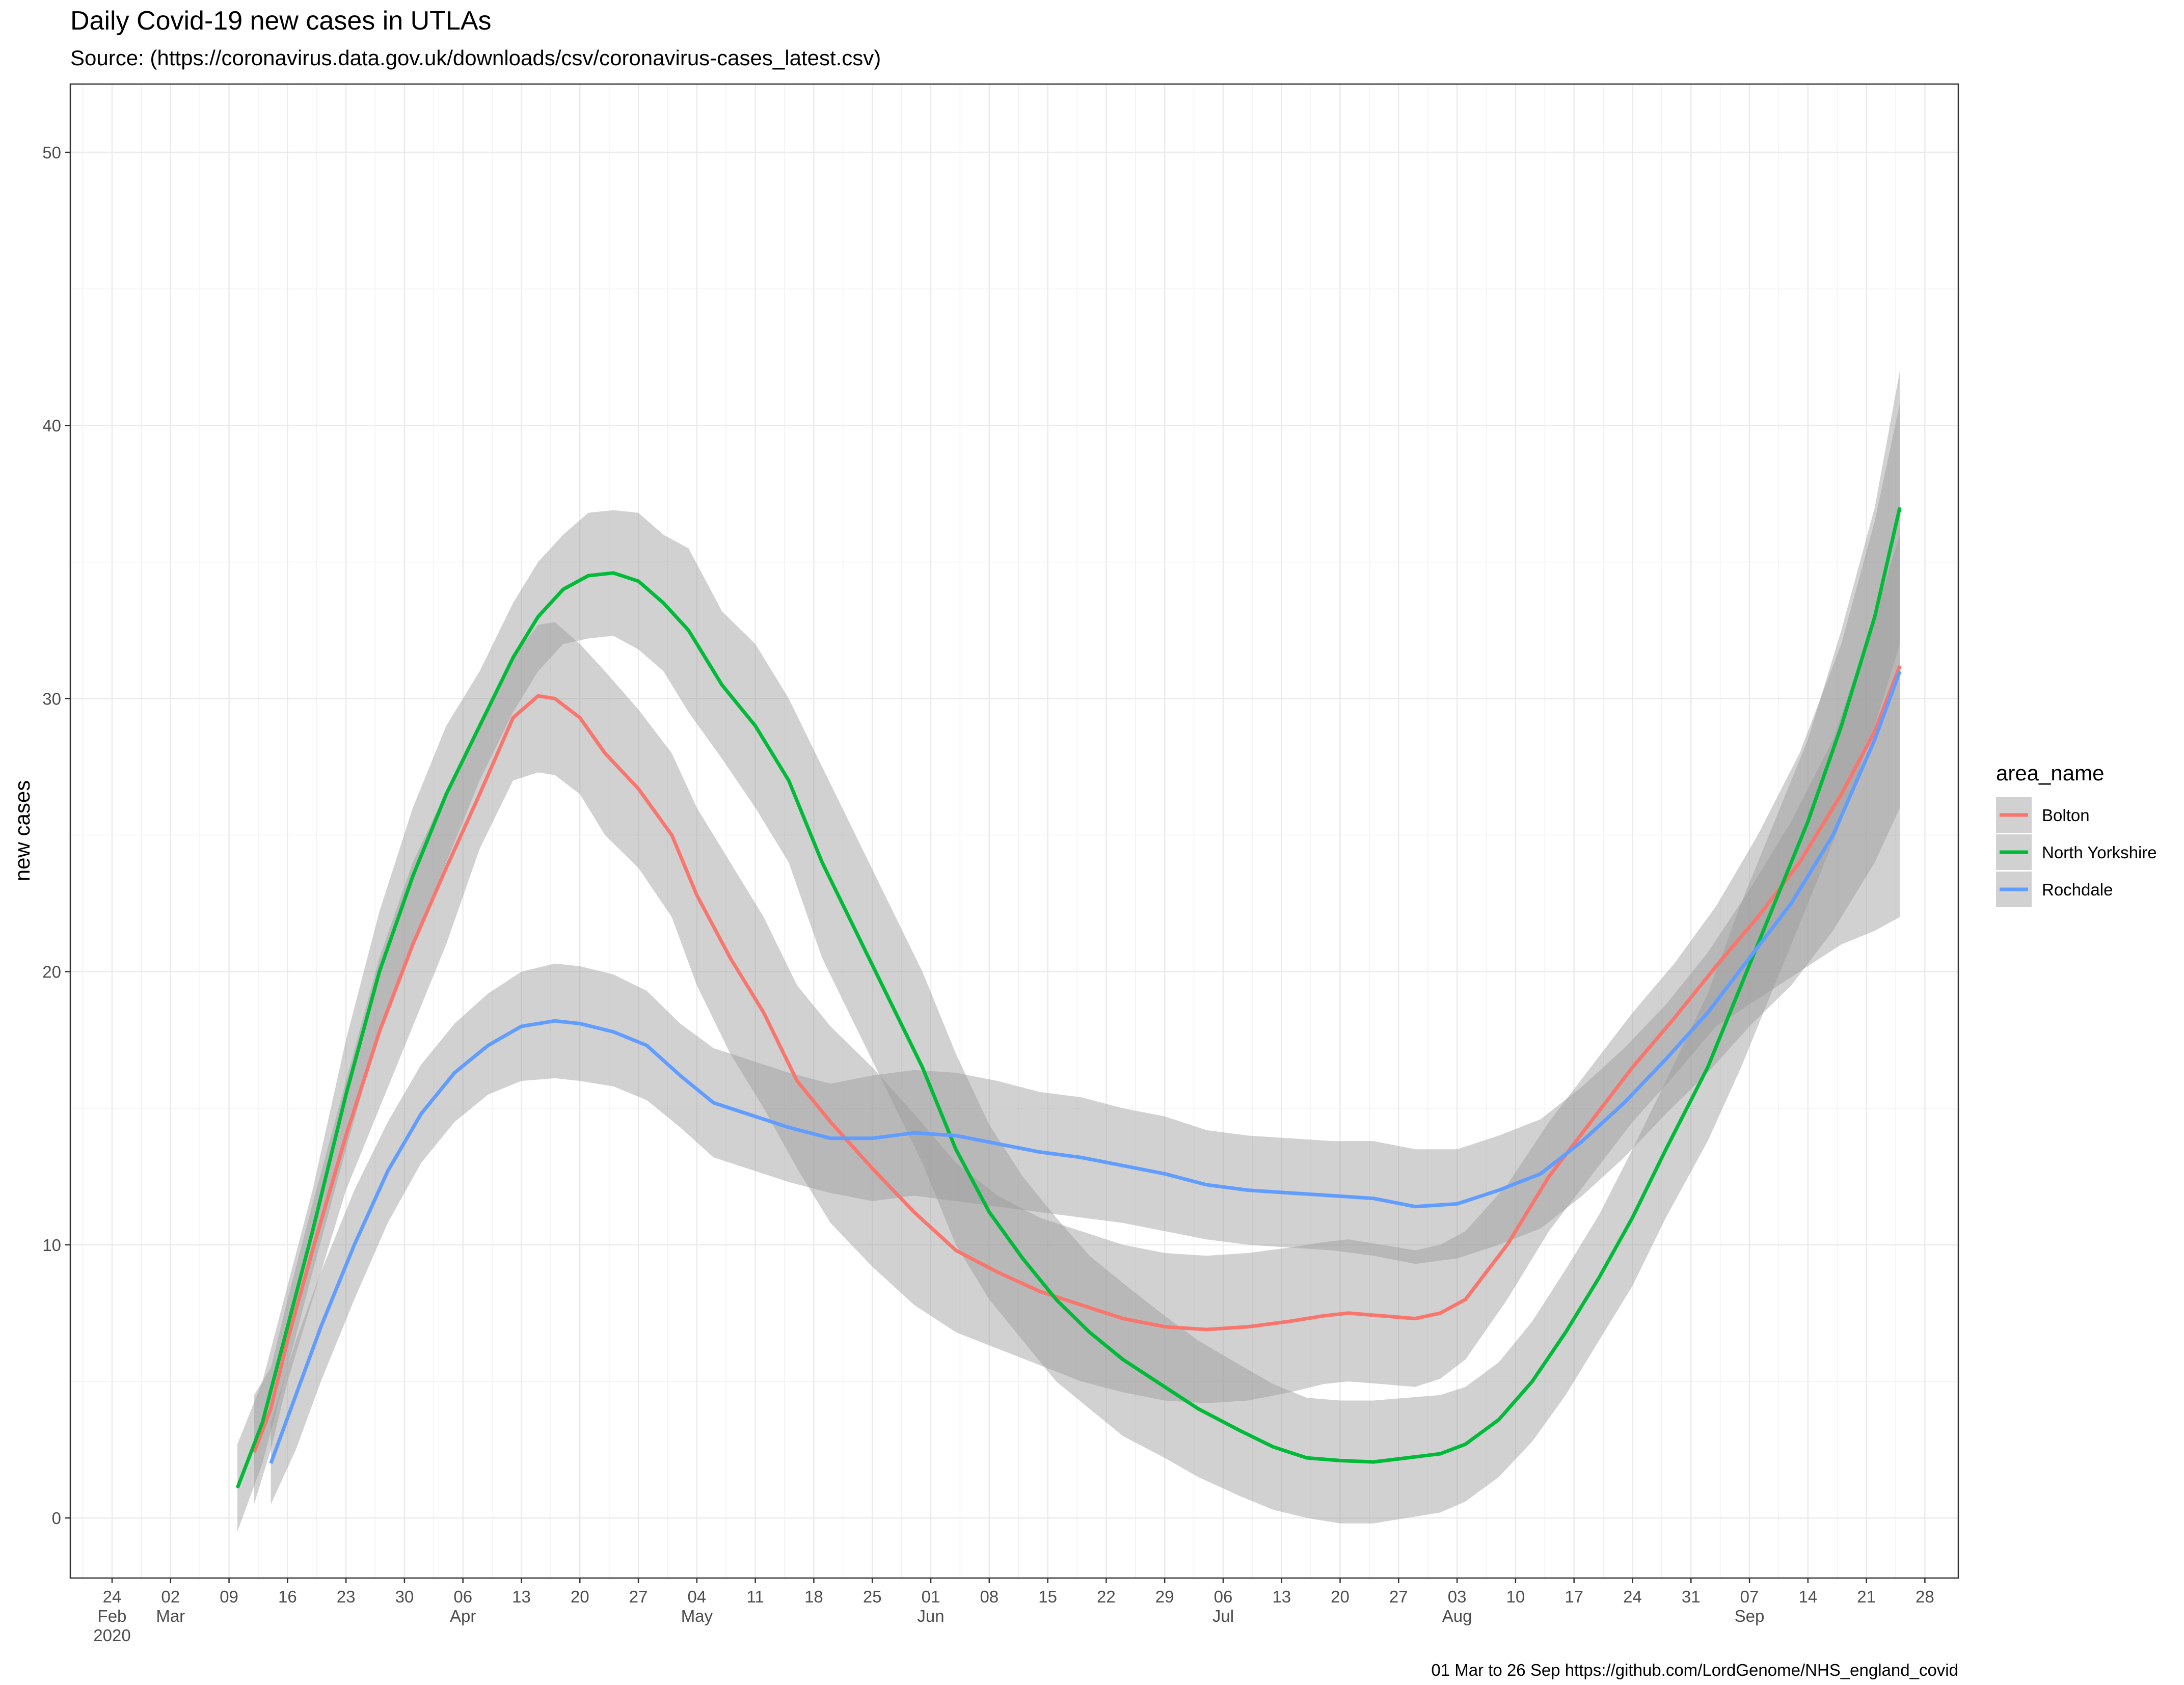 The height and width of the screenshot is (1685, 2184). I want to click on x-tick-label: 28, so click(1925, 1597).